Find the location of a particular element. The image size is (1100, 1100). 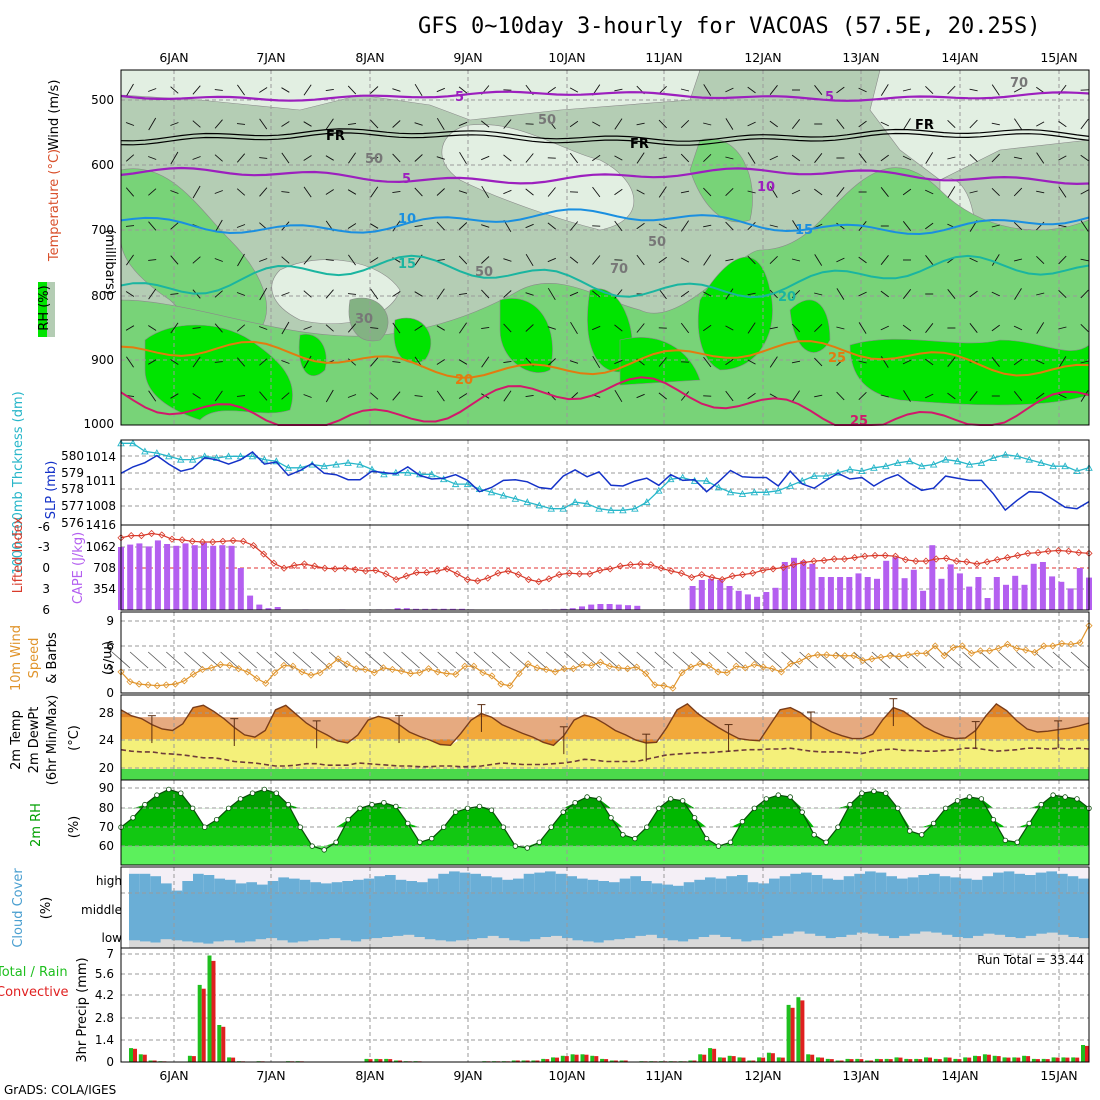

panel-frame is located at coordinates (605, 652).